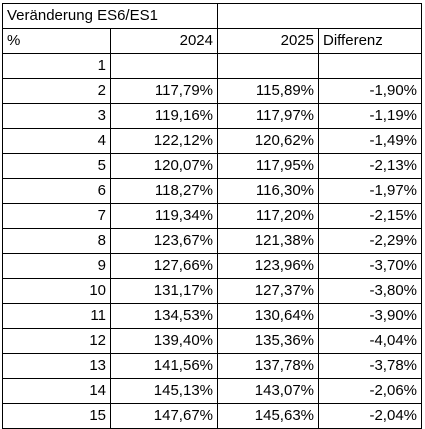  Describe the element at coordinates (268, 166) in the screenshot. I see `value-2025-cell: 117,95%` at that location.